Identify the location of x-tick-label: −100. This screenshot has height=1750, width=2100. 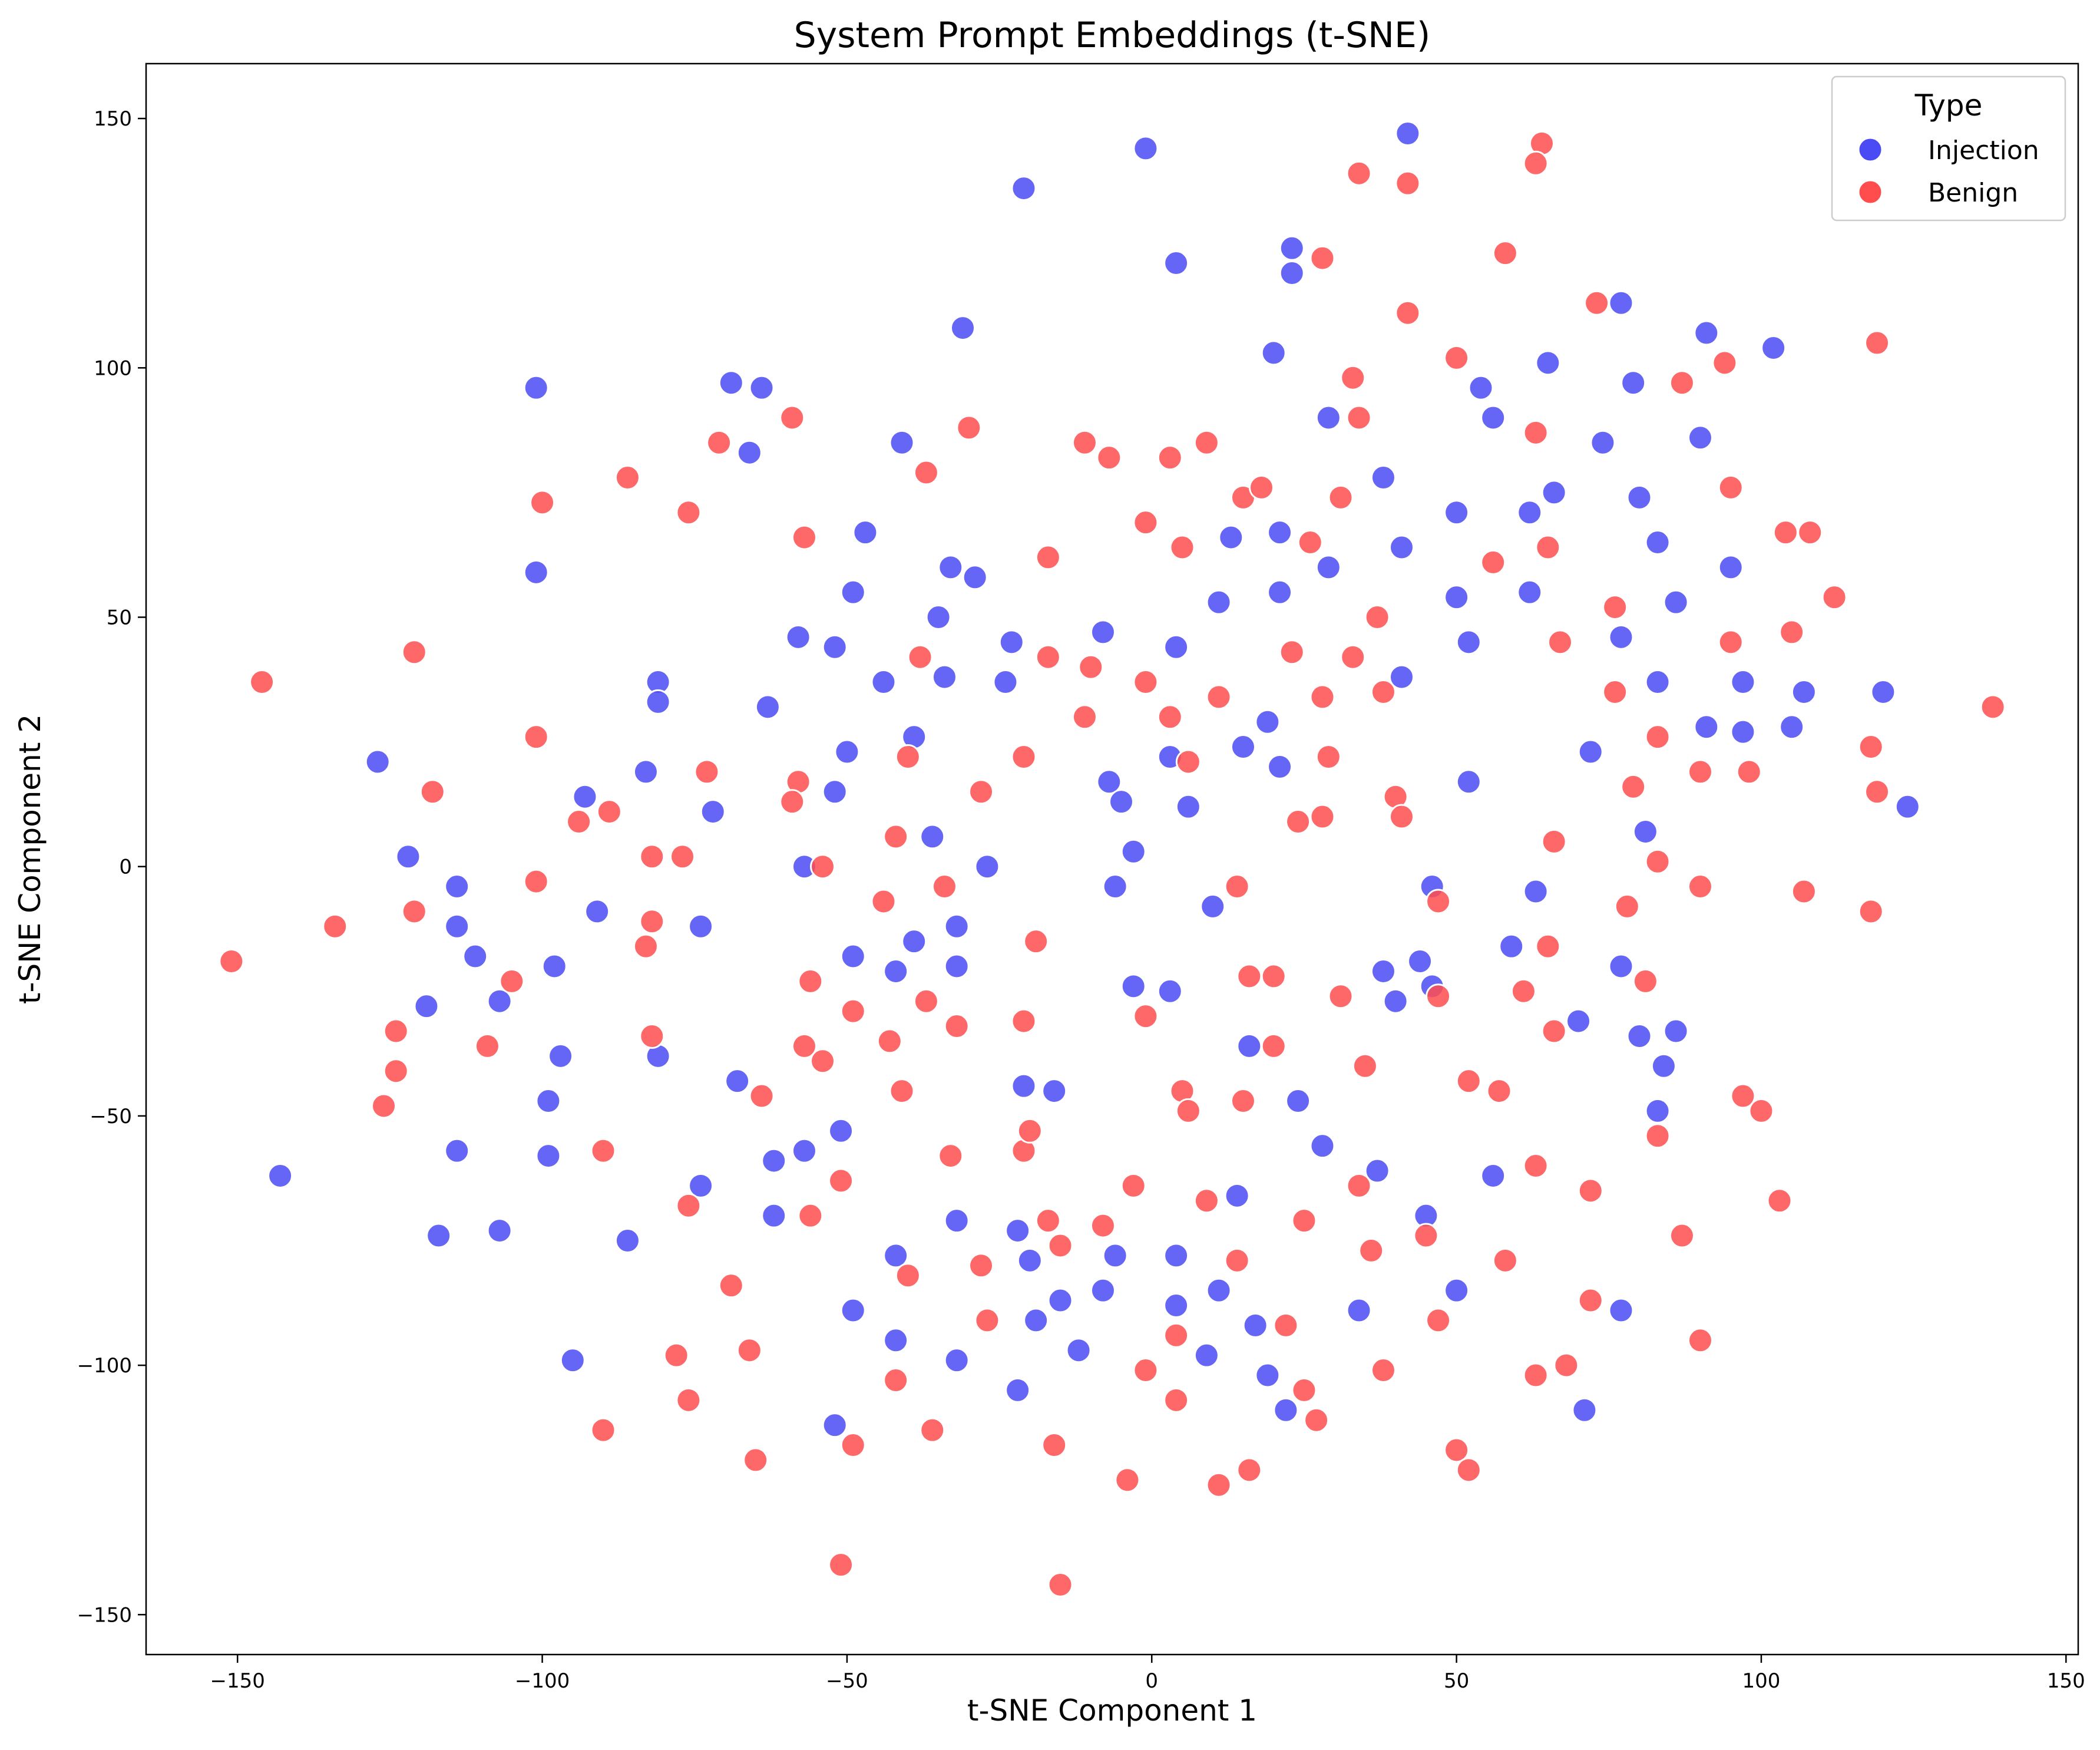
(542, 1681).